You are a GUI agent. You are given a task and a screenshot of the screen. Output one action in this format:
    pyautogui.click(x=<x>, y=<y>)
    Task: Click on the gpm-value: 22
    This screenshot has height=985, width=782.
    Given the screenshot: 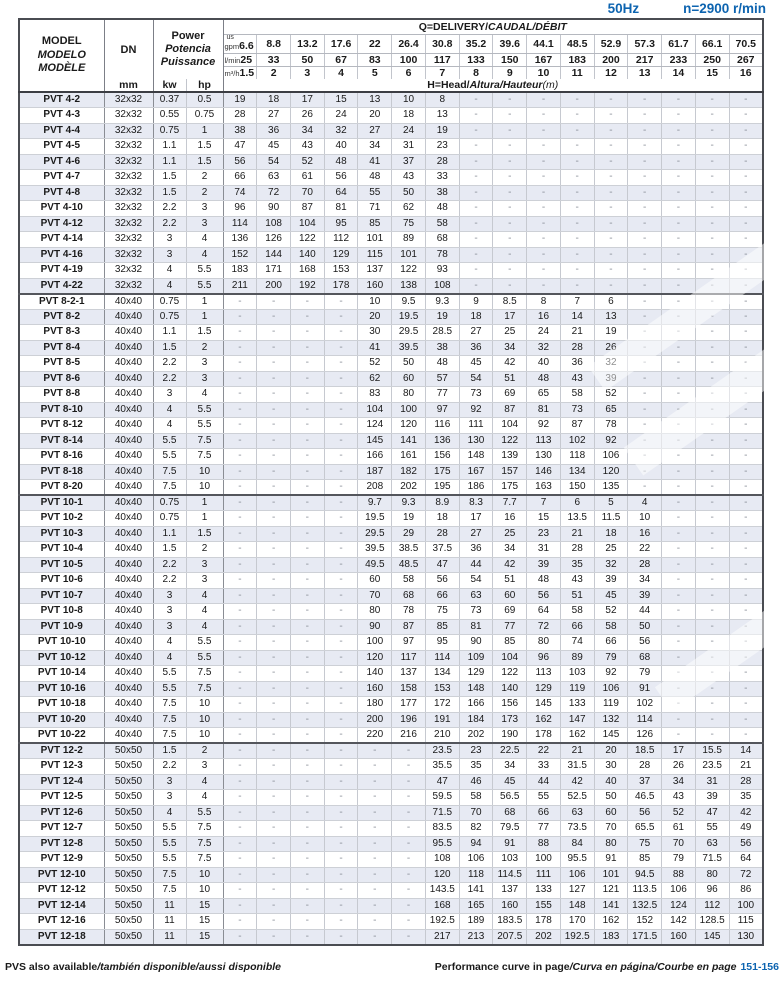 What is the action you would take?
    pyautogui.click(x=375, y=44)
    